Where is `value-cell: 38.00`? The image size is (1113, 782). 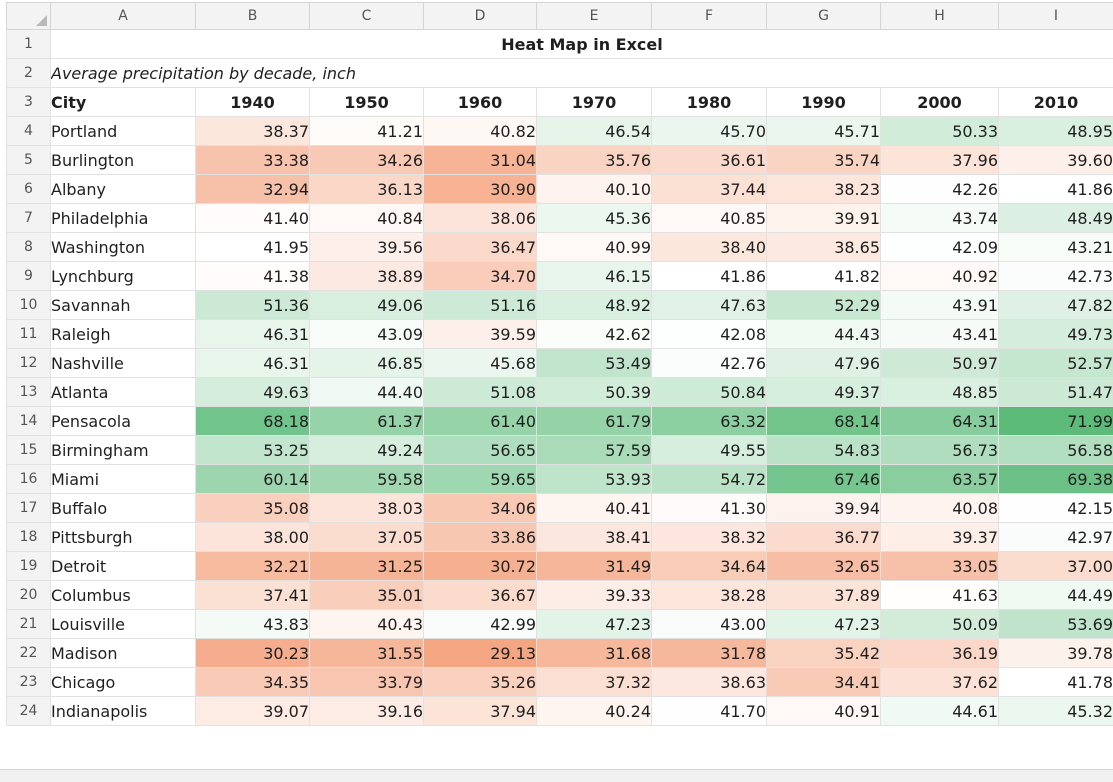 value-cell: 38.00 is located at coordinates (253, 537).